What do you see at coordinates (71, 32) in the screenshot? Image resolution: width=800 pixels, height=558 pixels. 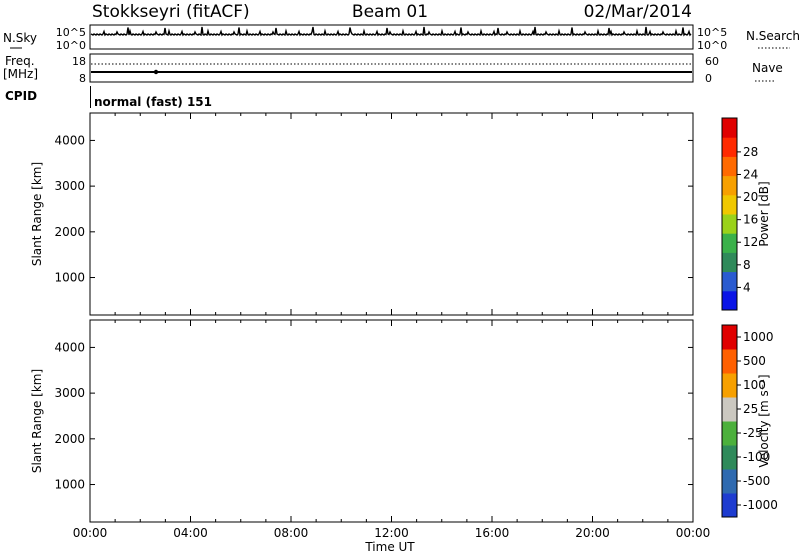 I see `nsky-tick-high: 10^5` at bounding box center [71, 32].